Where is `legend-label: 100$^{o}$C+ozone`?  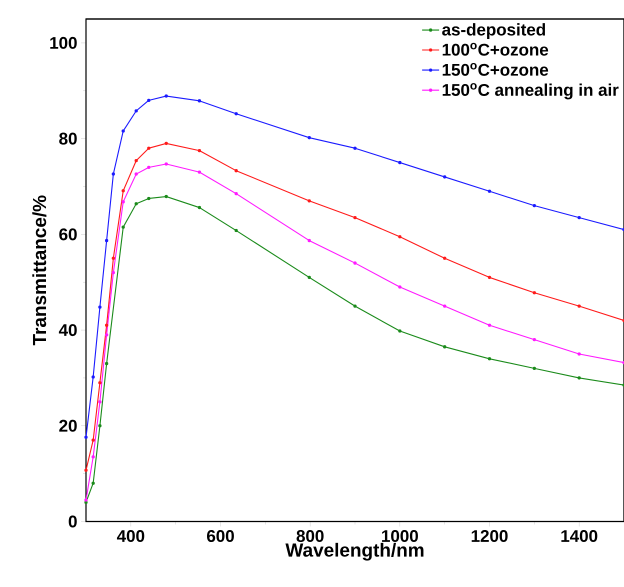 legend-label: 100$^{o}$C+ozone is located at coordinates (495, 49).